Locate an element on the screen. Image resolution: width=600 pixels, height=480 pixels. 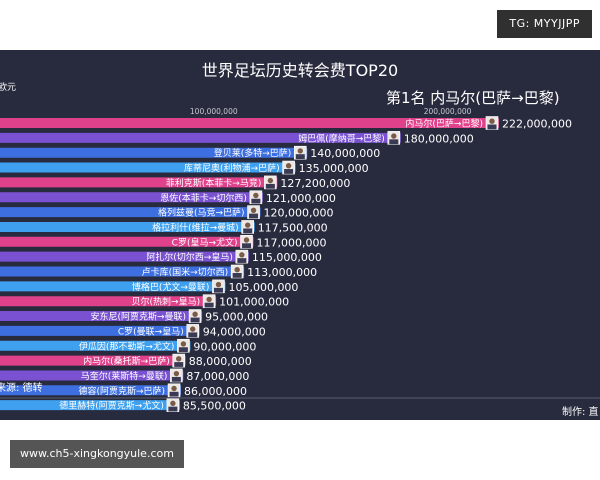
bar-value-label: 88,000,000 is located at coordinates (220, 361).